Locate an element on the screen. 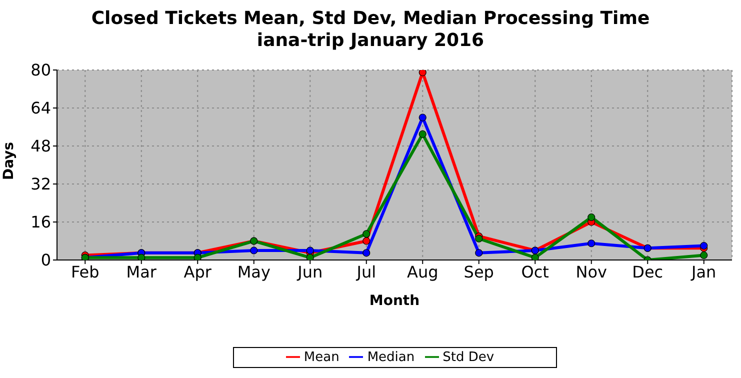  x-tick-label: Mar is located at coordinates (141, 272).